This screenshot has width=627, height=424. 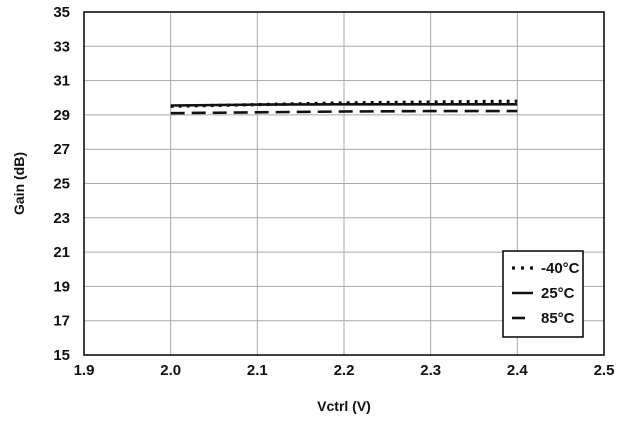 I want to click on series-layer, so click(x=344, y=107).